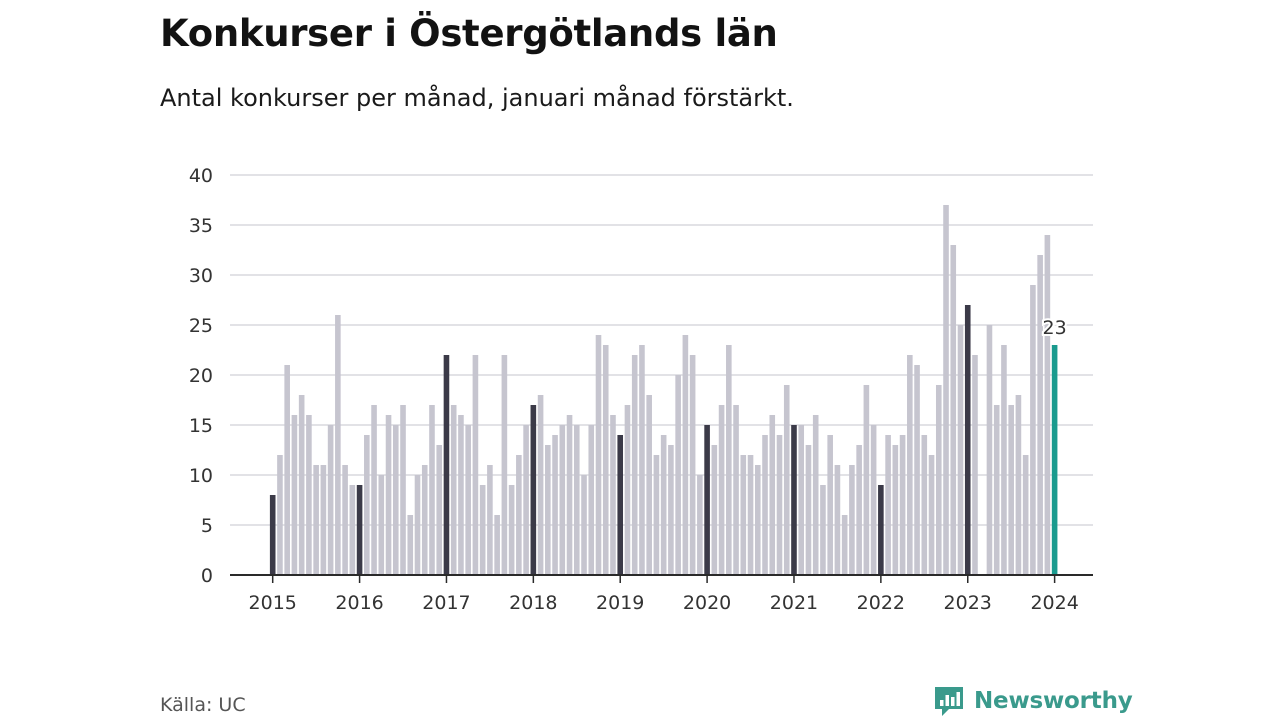 This screenshot has width=1280, height=720. Describe the element at coordinates (1054, 460) in the screenshot. I see `latest-bar` at that location.